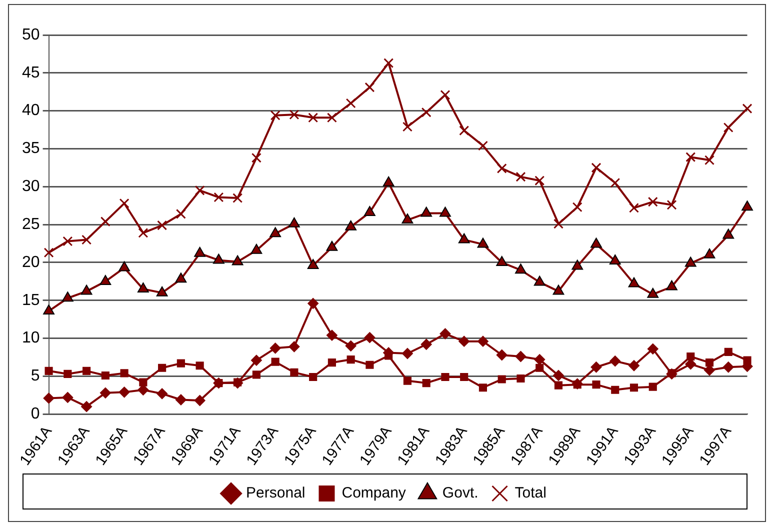 This screenshot has height=524, width=772. What do you see at coordinates (31, 338) in the screenshot?
I see `y-tick-label: 10` at bounding box center [31, 338].